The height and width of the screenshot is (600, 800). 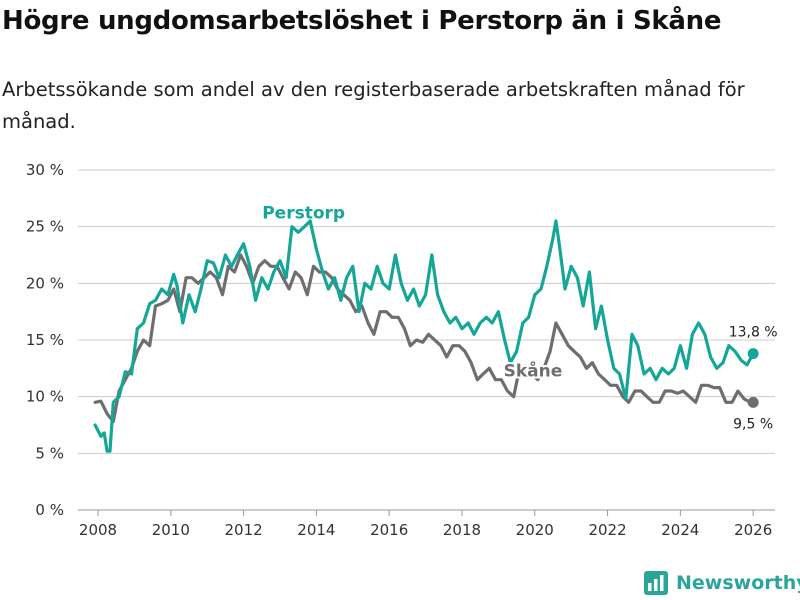 What do you see at coordinates (171, 530) in the screenshot?
I see `x-tick-label: 2010` at bounding box center [171, 530].